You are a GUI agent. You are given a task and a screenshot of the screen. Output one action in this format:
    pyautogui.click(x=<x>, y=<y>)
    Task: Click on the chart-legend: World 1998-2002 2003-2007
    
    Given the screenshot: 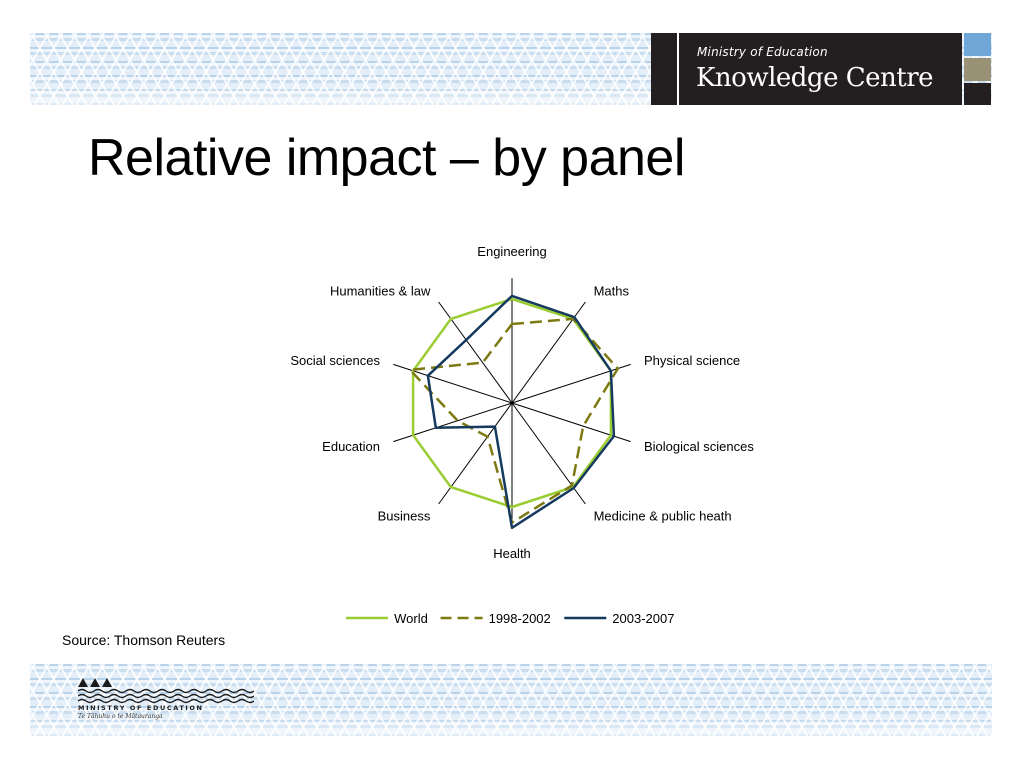 What is the action you would take?
    pyautogui.click(x=510, y=618)
    